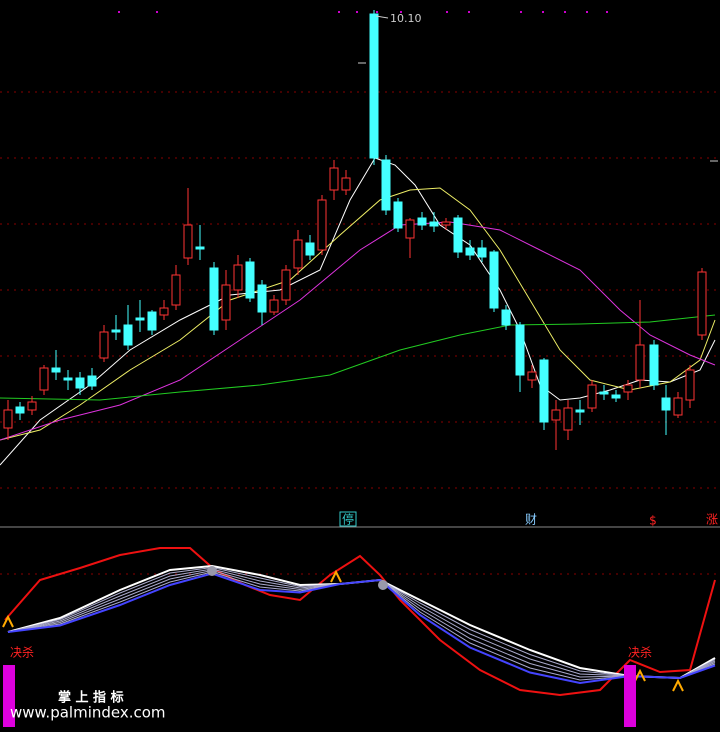  Describe the element at coordinates (382, 17) in the screenshot. I see `leader` at that location.